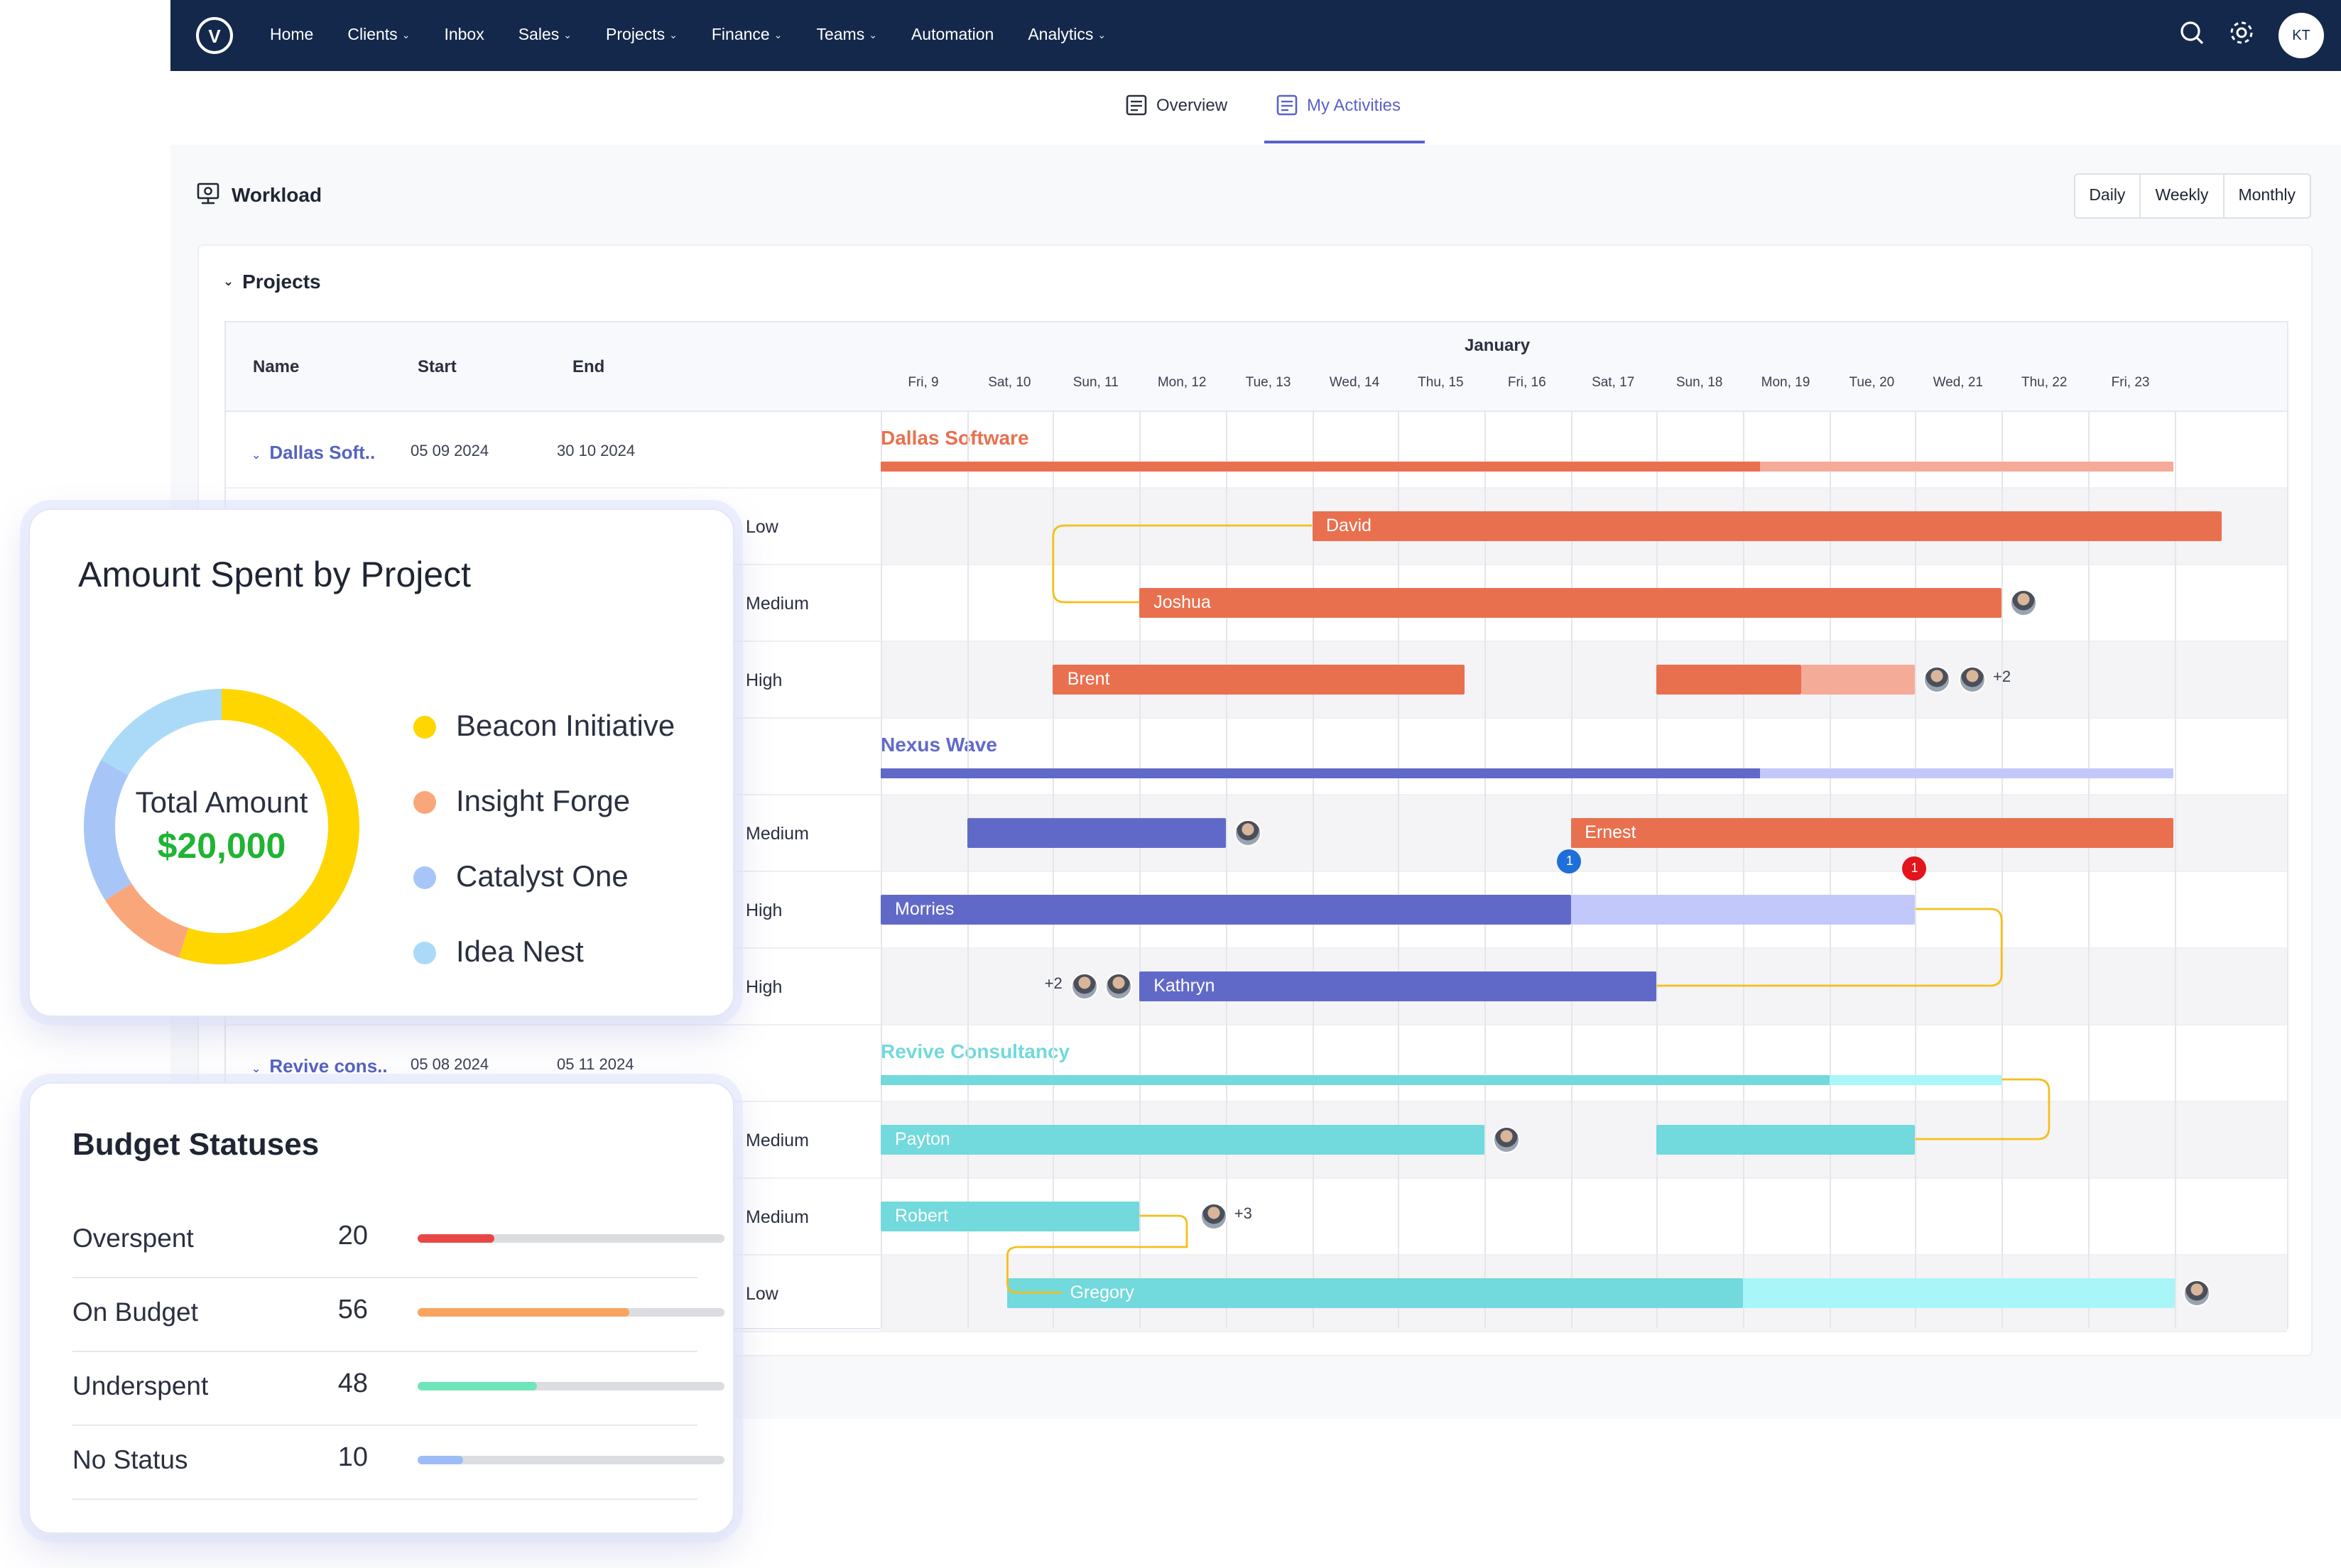 The height and width of the screenshot is (1568, 2341). What do you see at coordinates (1259, 680) in the screenshot?
I see `brent-task-bar: Brent` at bounding box center [1259, 680].